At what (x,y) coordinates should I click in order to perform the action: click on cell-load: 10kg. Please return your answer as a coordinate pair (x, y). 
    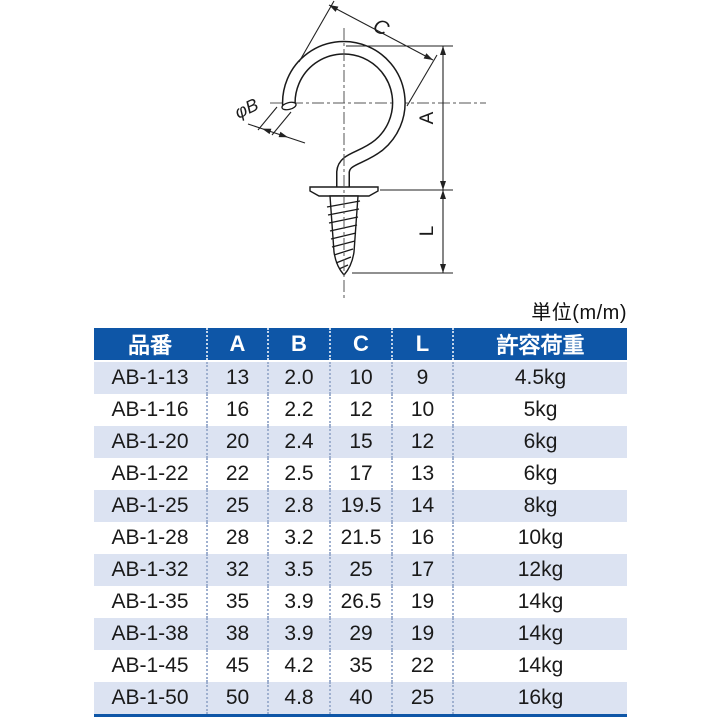
    Looking at the image, I should click on (539, 538).